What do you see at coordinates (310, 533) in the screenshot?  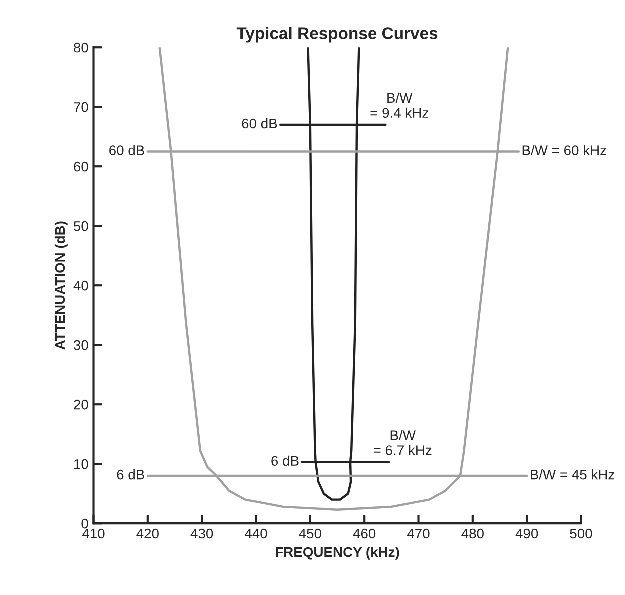 I see `x-tick-label: 450` at bounding box center [310, 533].